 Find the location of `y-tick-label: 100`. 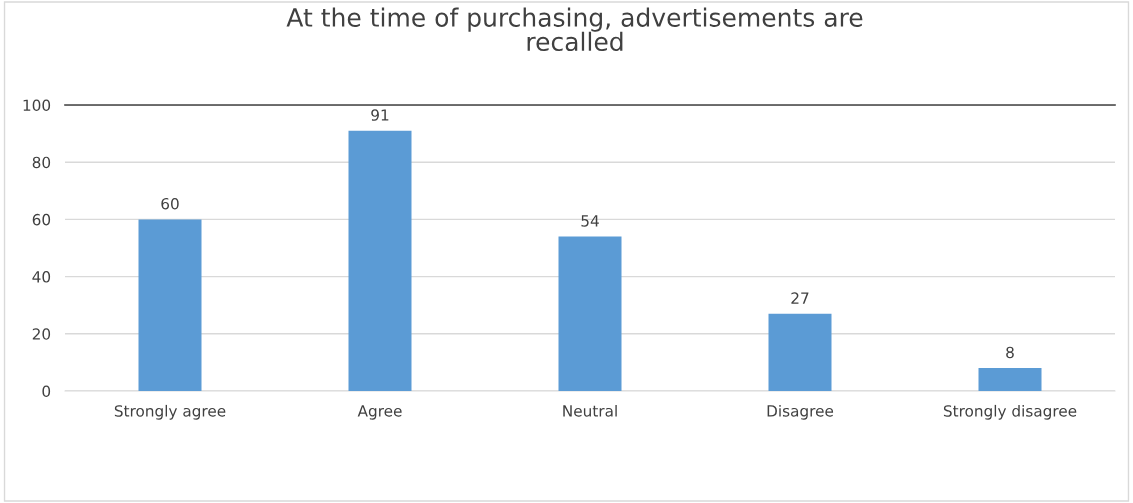

y-tick-label: 100 is located at coordinates (37, 105).